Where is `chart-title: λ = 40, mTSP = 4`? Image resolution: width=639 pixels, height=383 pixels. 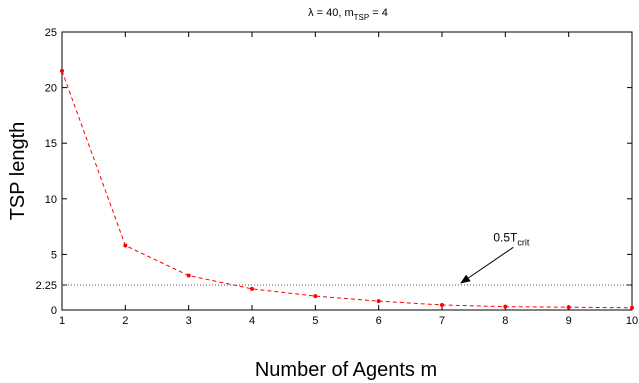 chart-title: λ = 40, mTSP = 4 is located at coordinates (348, 14).